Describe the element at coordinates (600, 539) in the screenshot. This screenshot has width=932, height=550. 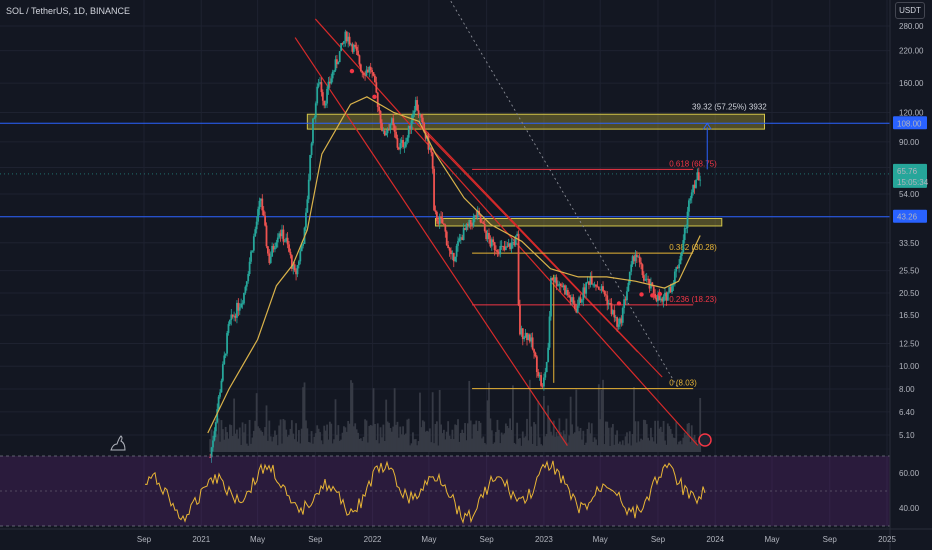
I see `time-tick: May` at that location.